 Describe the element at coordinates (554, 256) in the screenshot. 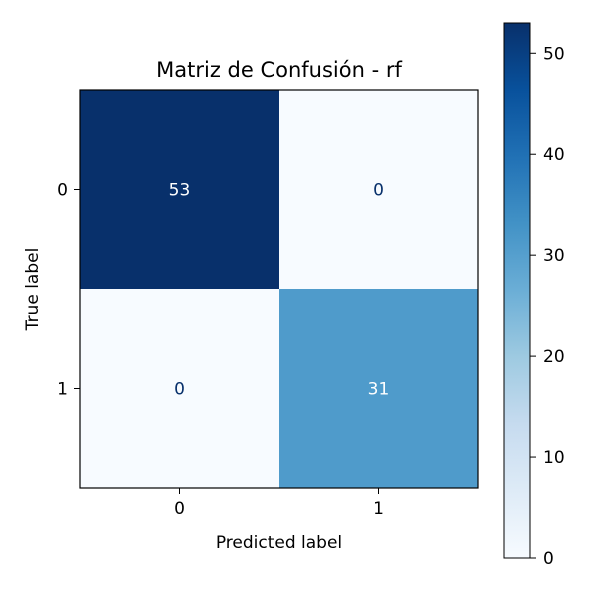

I see `colorbar-tick-label: 30` at that location.